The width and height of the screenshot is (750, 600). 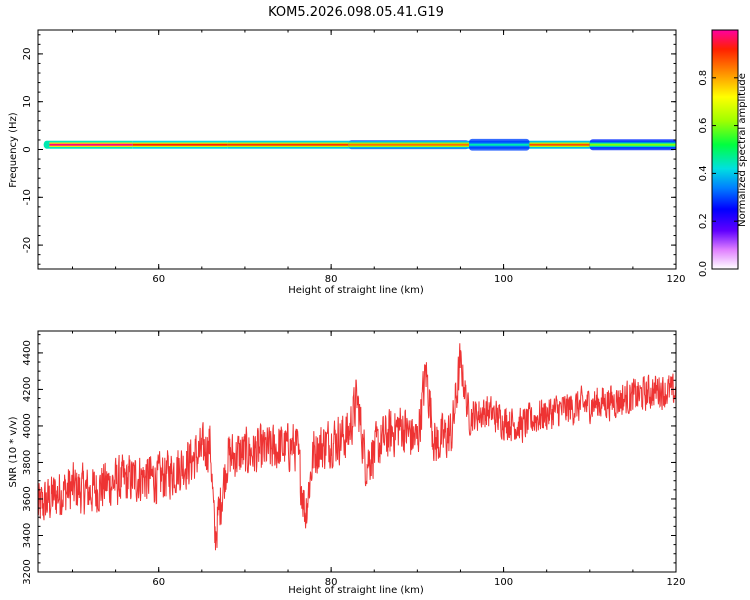 What do you see at coordinates (27, 54) in the screenshot?
I see `y-tick-label: 20` at bounding box center [27, 54].